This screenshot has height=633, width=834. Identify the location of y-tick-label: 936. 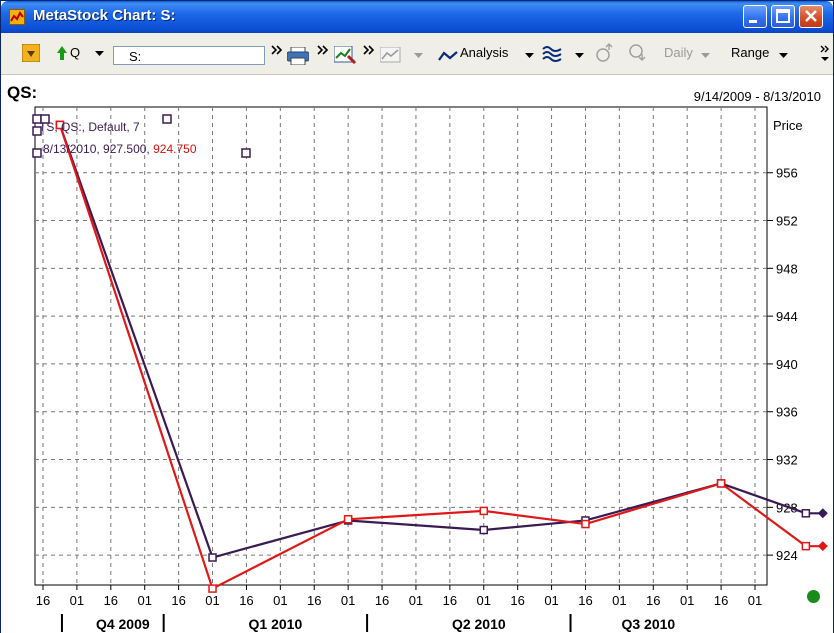
(787, 412).